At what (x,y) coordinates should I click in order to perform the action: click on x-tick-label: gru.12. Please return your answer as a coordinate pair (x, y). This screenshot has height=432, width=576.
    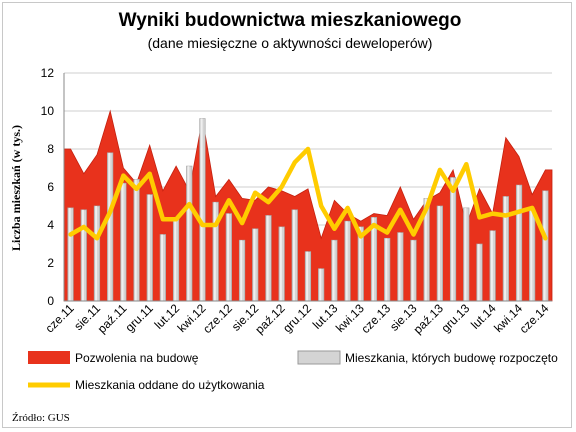
    Looking at the image, I should click on (297, 318).